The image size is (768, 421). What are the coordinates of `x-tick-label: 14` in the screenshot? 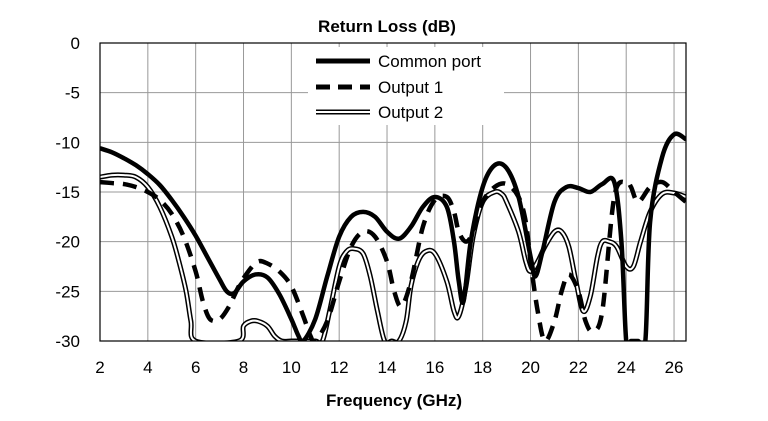 It's located at (387, 367).